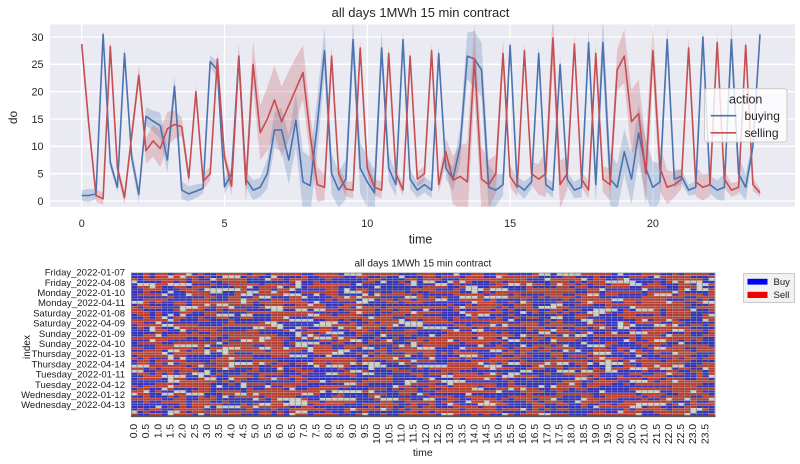 This screenshot has width=800, height=464. What do you see at coordinates (268, 431) in the screenshot?
I see `svg-text: 5.5` at bounding box center [268, 431].